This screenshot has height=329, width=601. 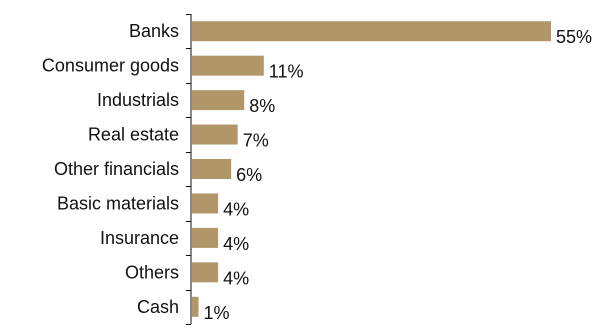 I want to click on value-label-others: 4%, so click(x=236, y=278).